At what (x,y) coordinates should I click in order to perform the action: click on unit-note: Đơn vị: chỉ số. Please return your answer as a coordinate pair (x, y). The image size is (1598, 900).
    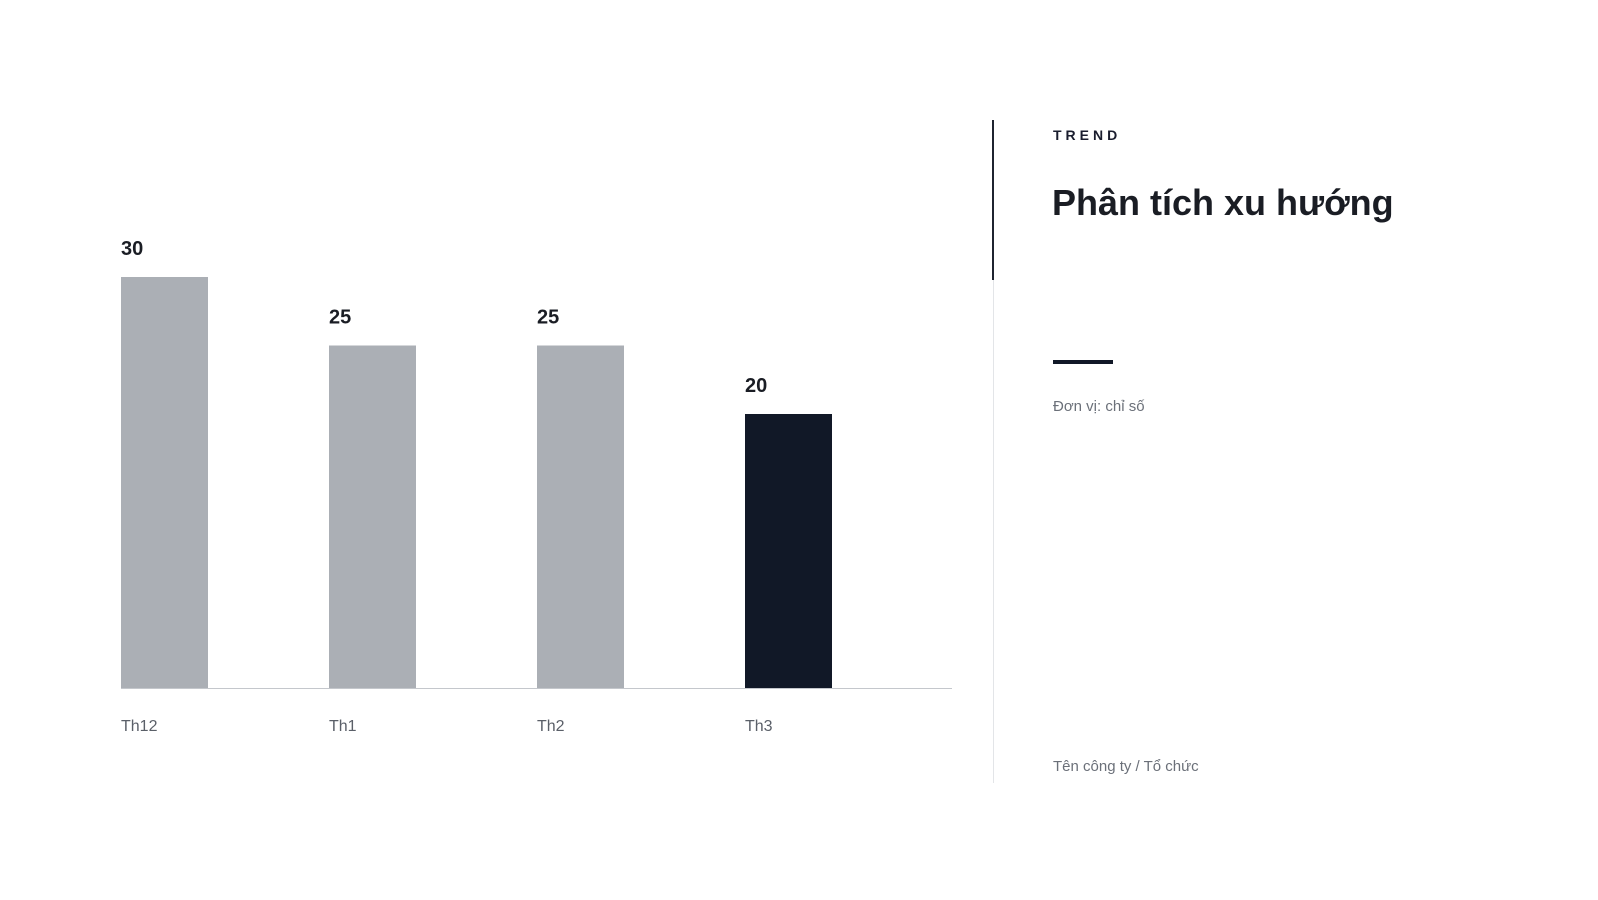
    Looking at the image, I should click on (1099, 406).